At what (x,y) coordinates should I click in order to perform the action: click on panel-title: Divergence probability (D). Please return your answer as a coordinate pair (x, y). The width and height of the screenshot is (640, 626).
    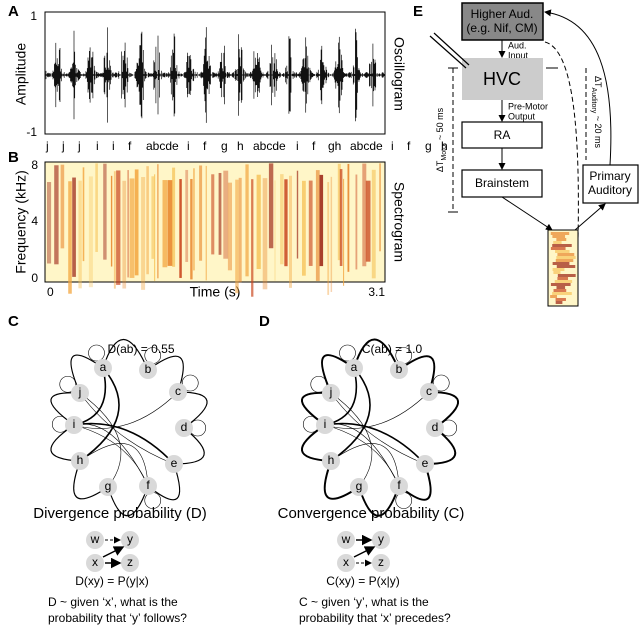
    Looking at the image, I should click on (119, 513).